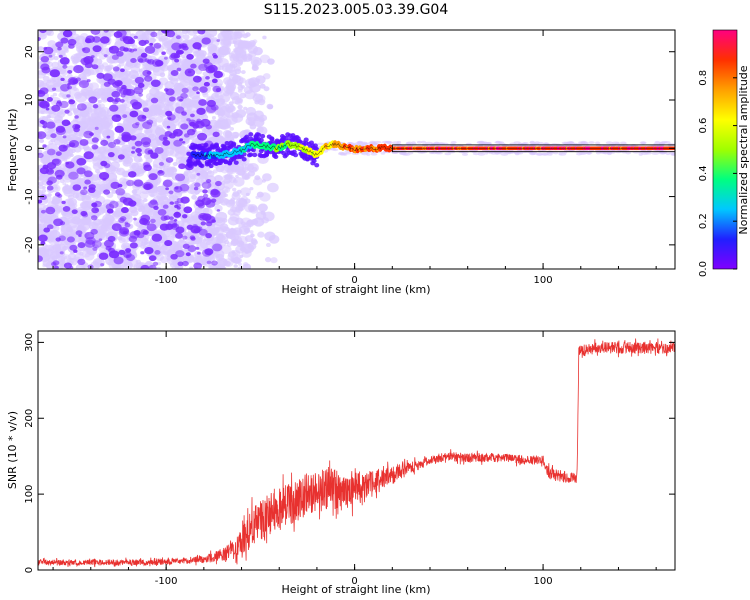  Describe the element at coordinates (703, 269) in the screenshot. I see `colorbar-tick-label: 0.0` at that location.